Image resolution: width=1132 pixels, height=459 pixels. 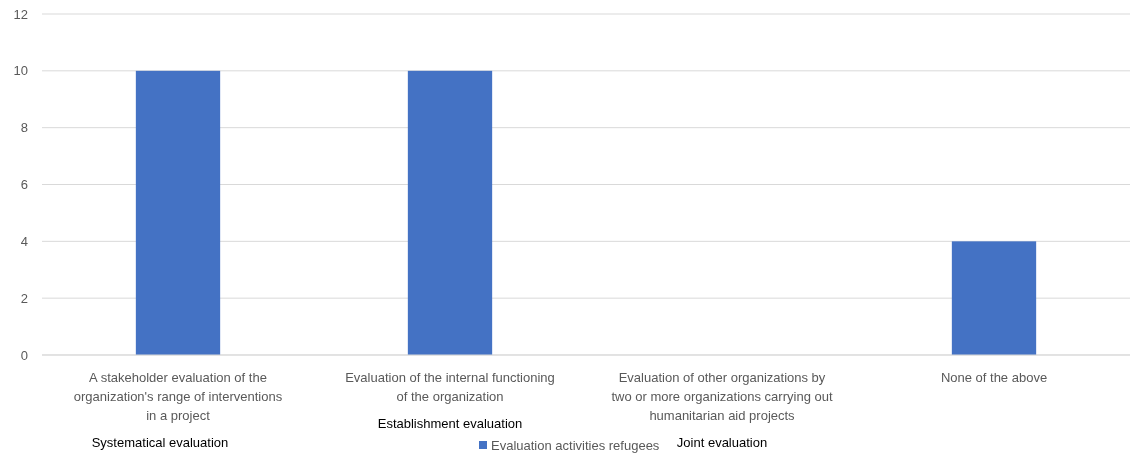 What do you see at coordinates (450, 423) in the screenshot?
I see `text: Establishment evaluation` at bounding box center [450, 423].